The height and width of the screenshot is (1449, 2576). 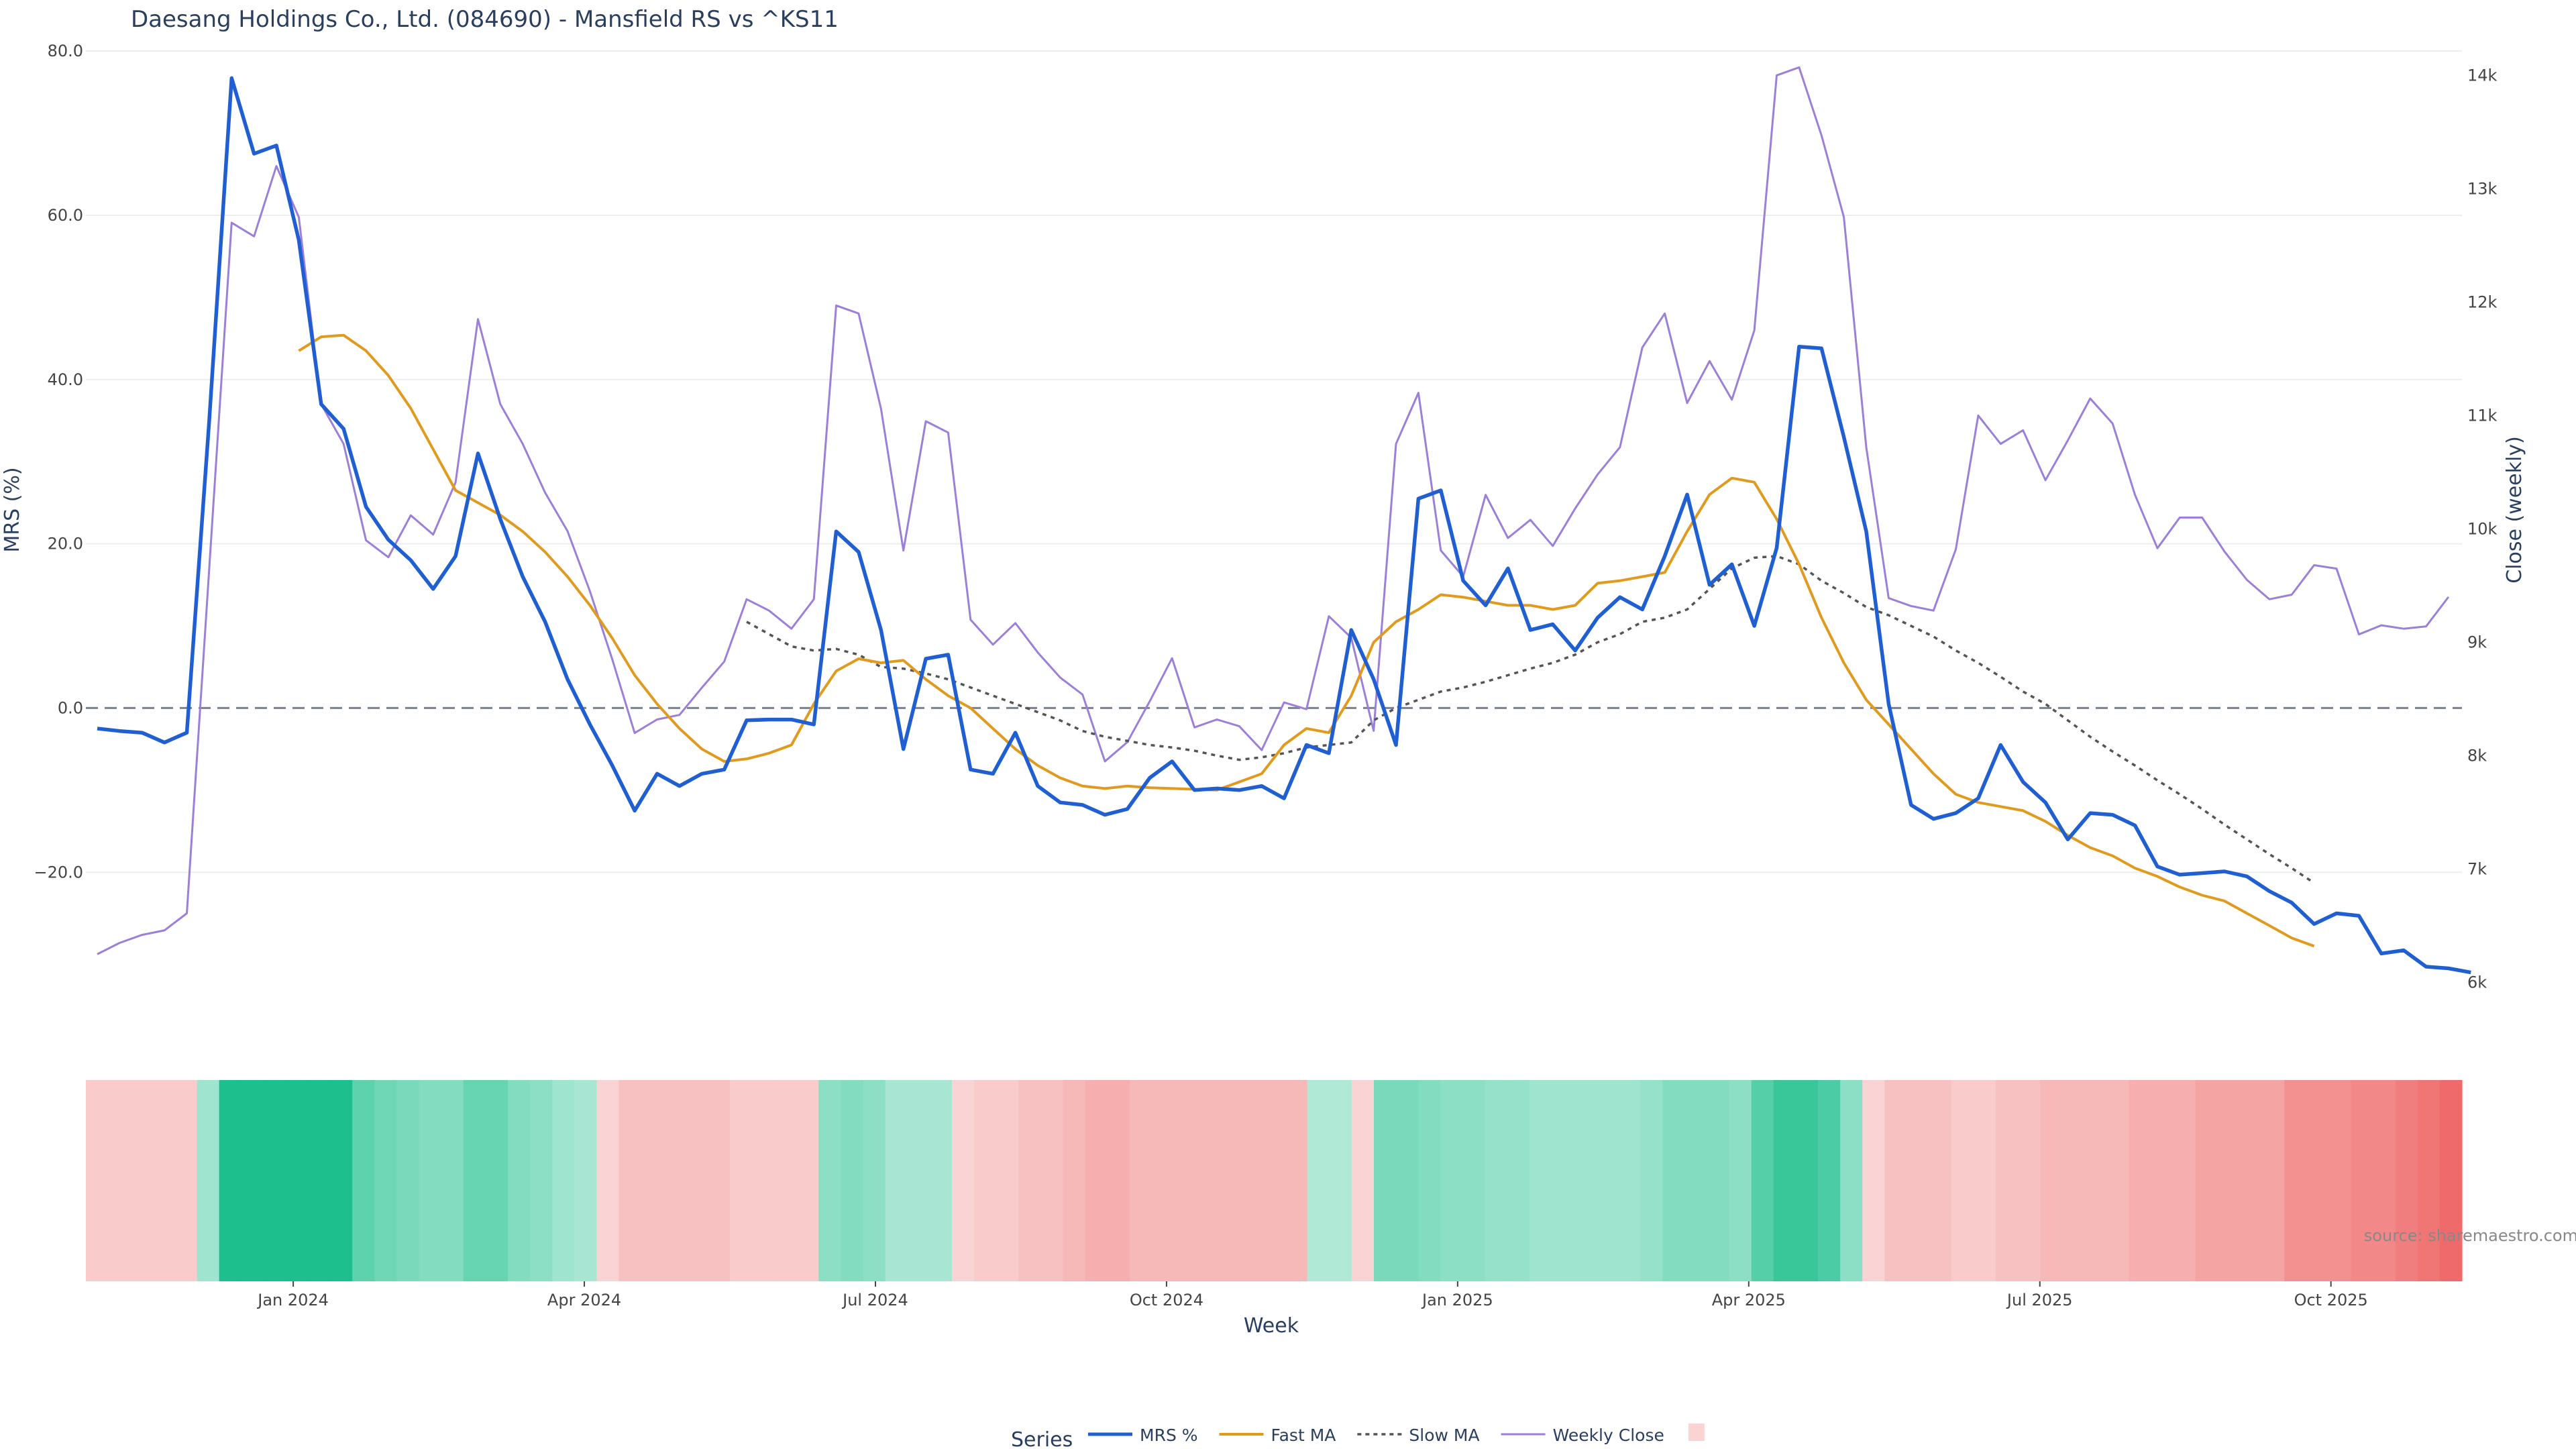 What do you see at coordinates (2482, 528) in the screenshot?
I see `y2-tick-label: 10k` at bounding box center [2482, 528].